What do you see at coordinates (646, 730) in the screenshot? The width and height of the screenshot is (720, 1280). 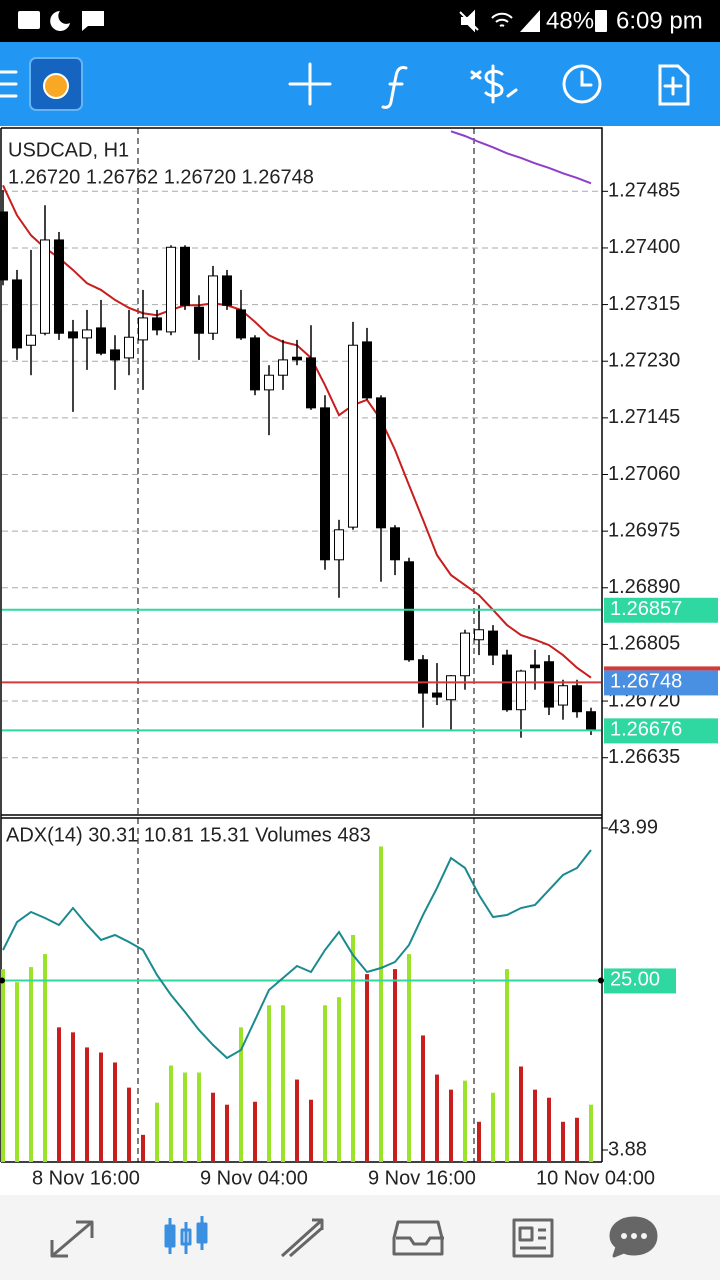 I see `price-level-label: 1.26676` at bounding box center [646, 730].